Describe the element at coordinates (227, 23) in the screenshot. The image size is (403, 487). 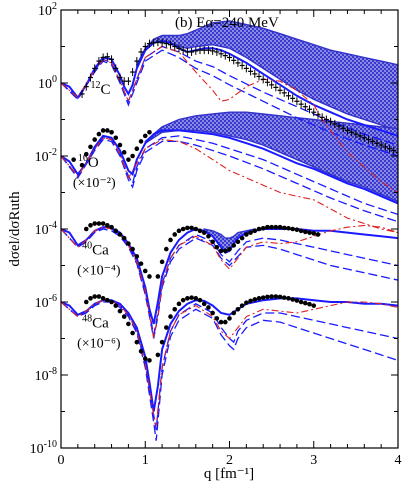
I see `chart-annotation: (b) Eα=240 MeV` at that location.